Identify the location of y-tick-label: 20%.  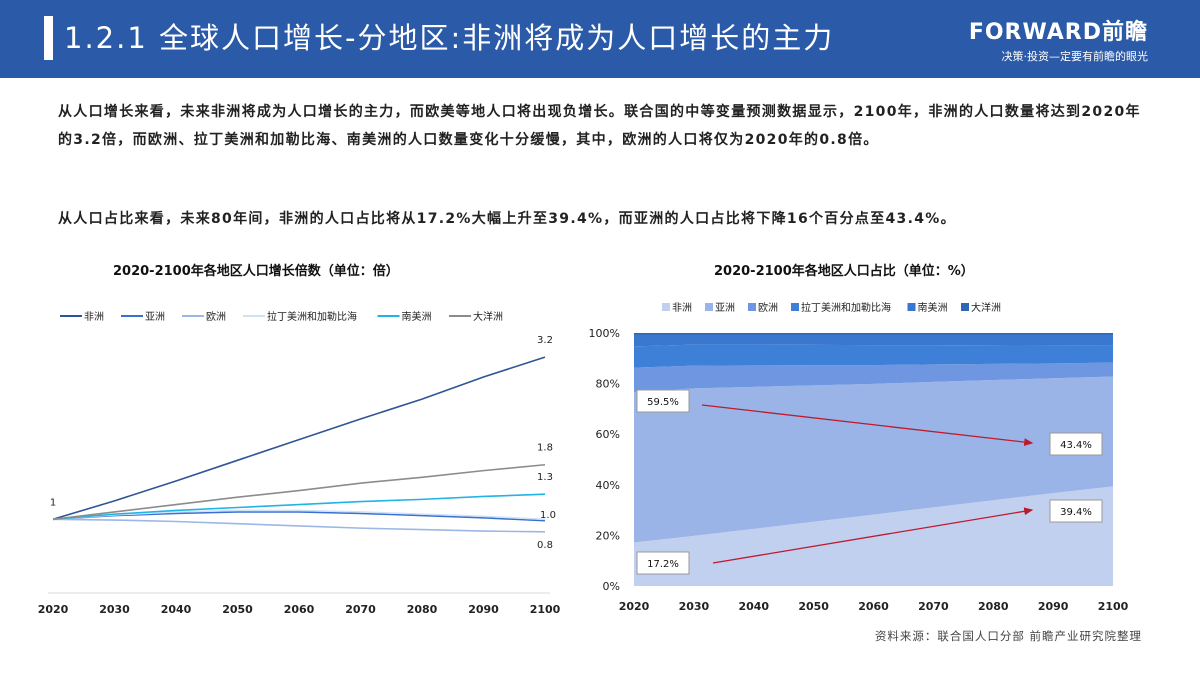
(608, 535).